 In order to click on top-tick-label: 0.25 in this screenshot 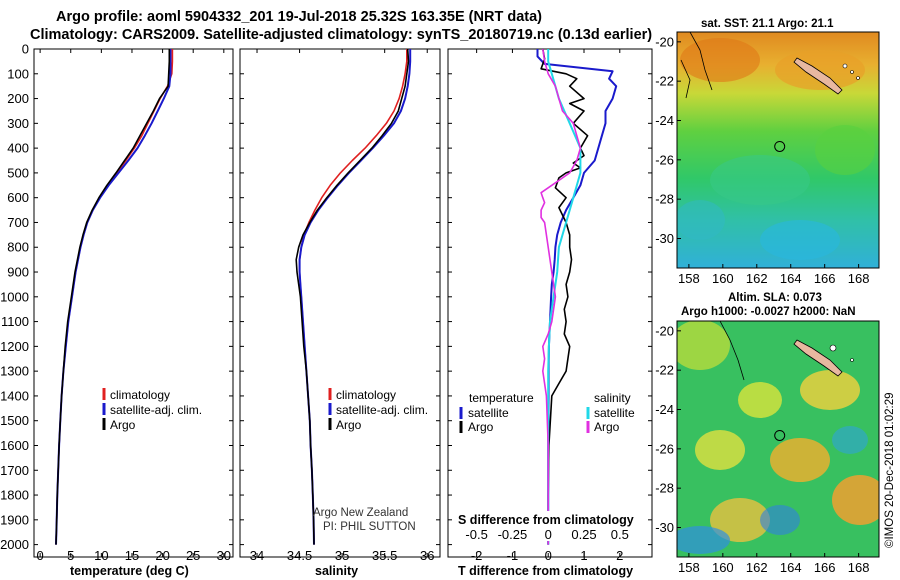, I will do `click(583, 534)`.